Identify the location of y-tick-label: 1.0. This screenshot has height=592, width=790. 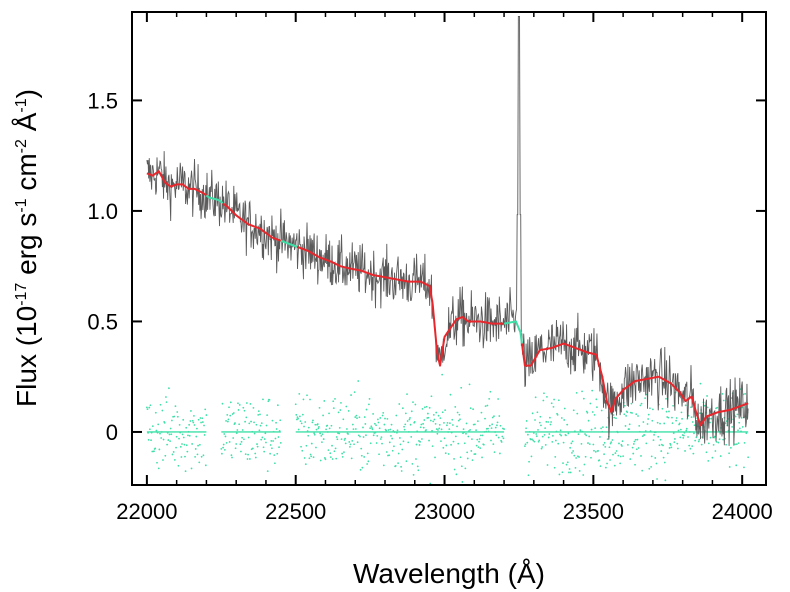
(102, 211).